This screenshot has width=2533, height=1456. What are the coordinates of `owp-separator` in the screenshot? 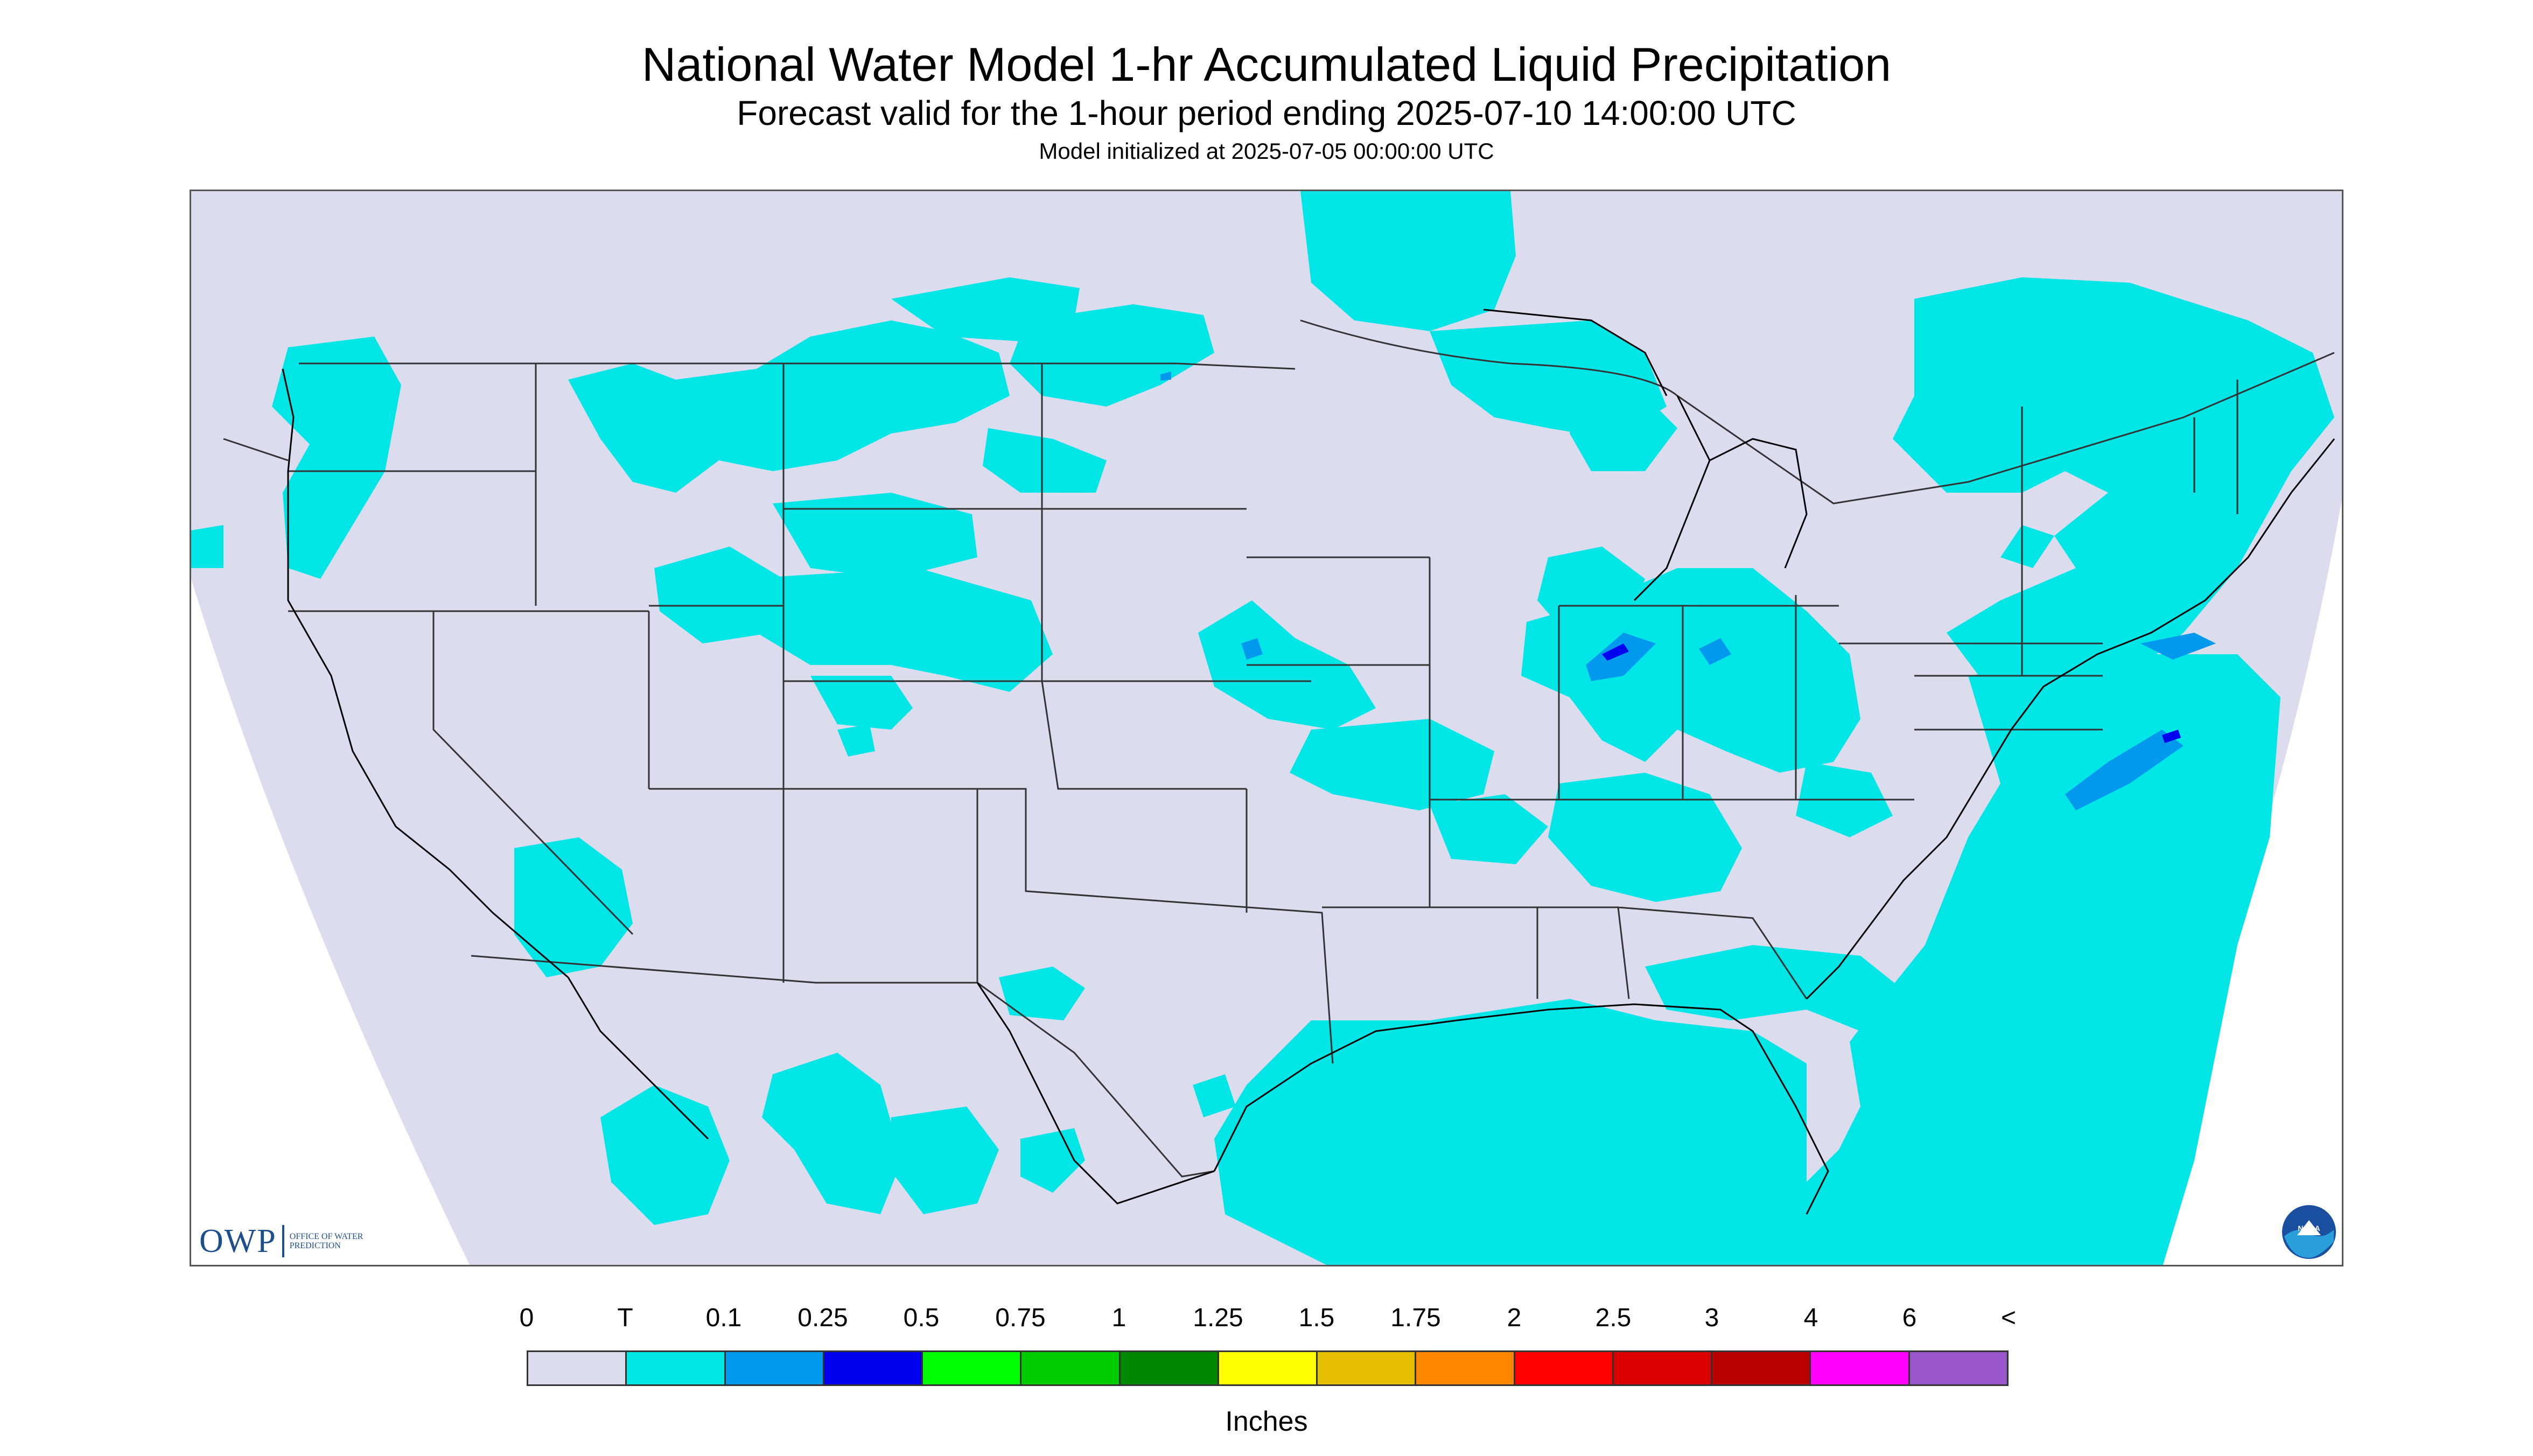 It's located at (283, 1241).